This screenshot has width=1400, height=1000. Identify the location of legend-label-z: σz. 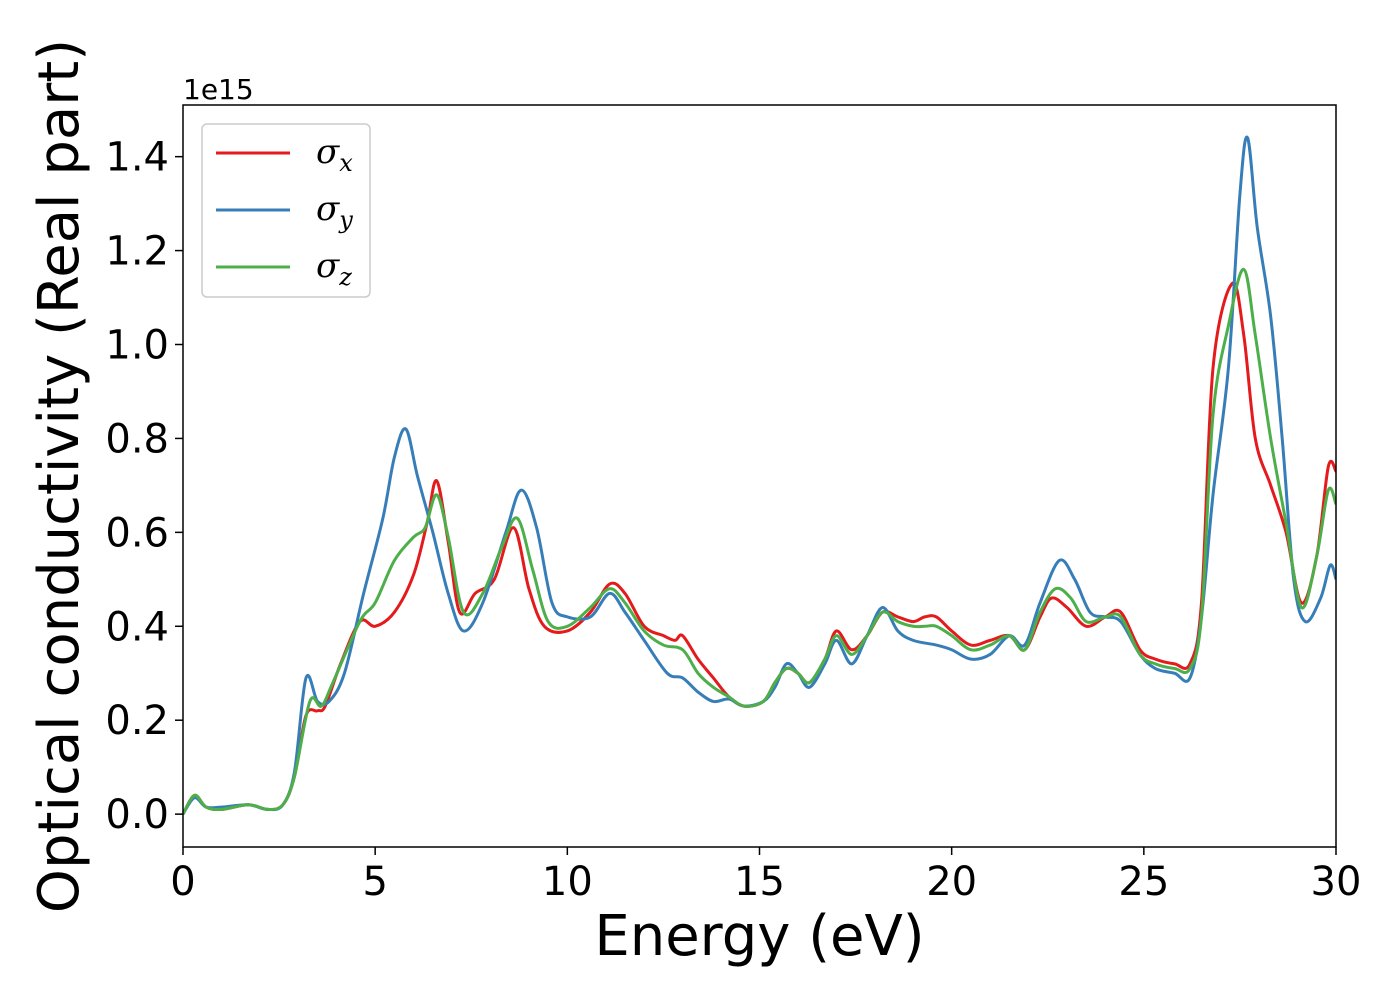
(334, 268).